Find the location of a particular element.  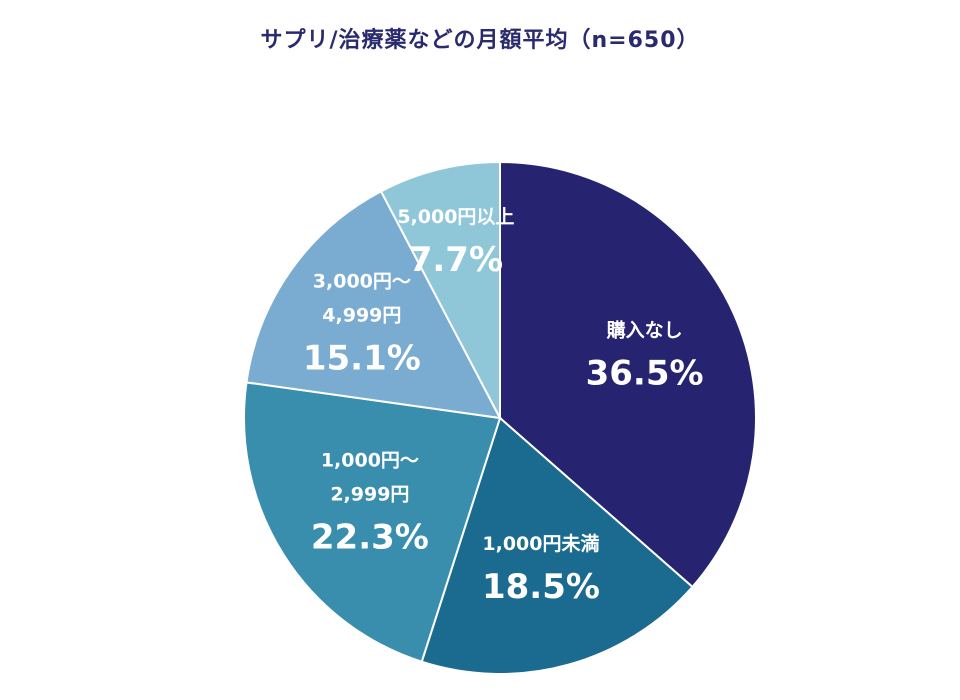

slice-label-over-5000: 5,000円以上 is located at coordinates (455, 217).